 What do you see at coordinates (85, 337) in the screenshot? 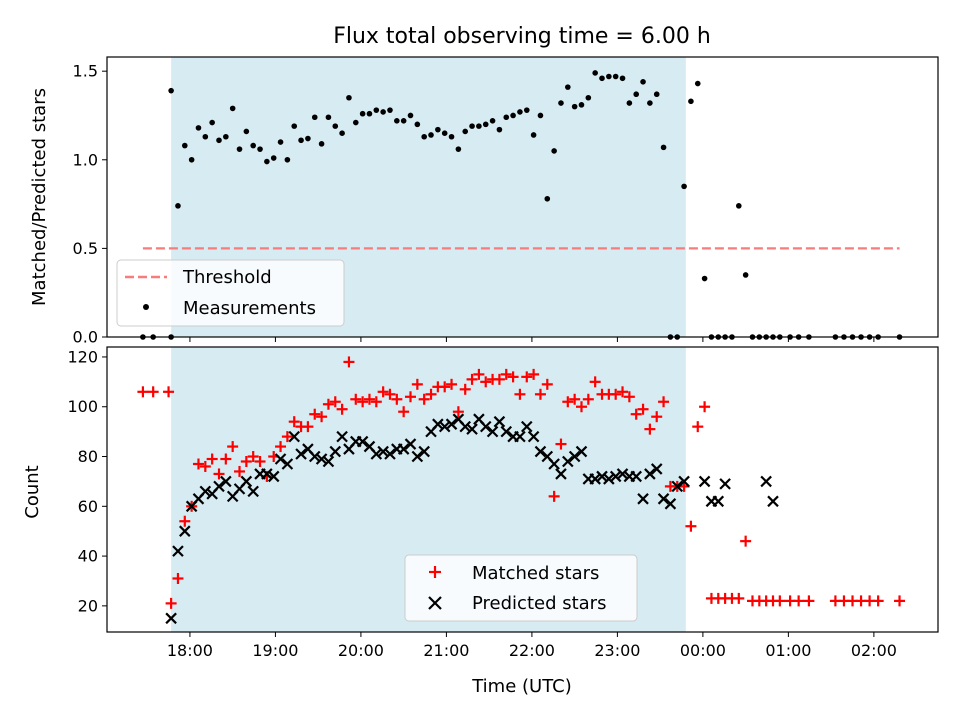
I see `y-tick-label: 0.0` at bounding box center [85, 337].